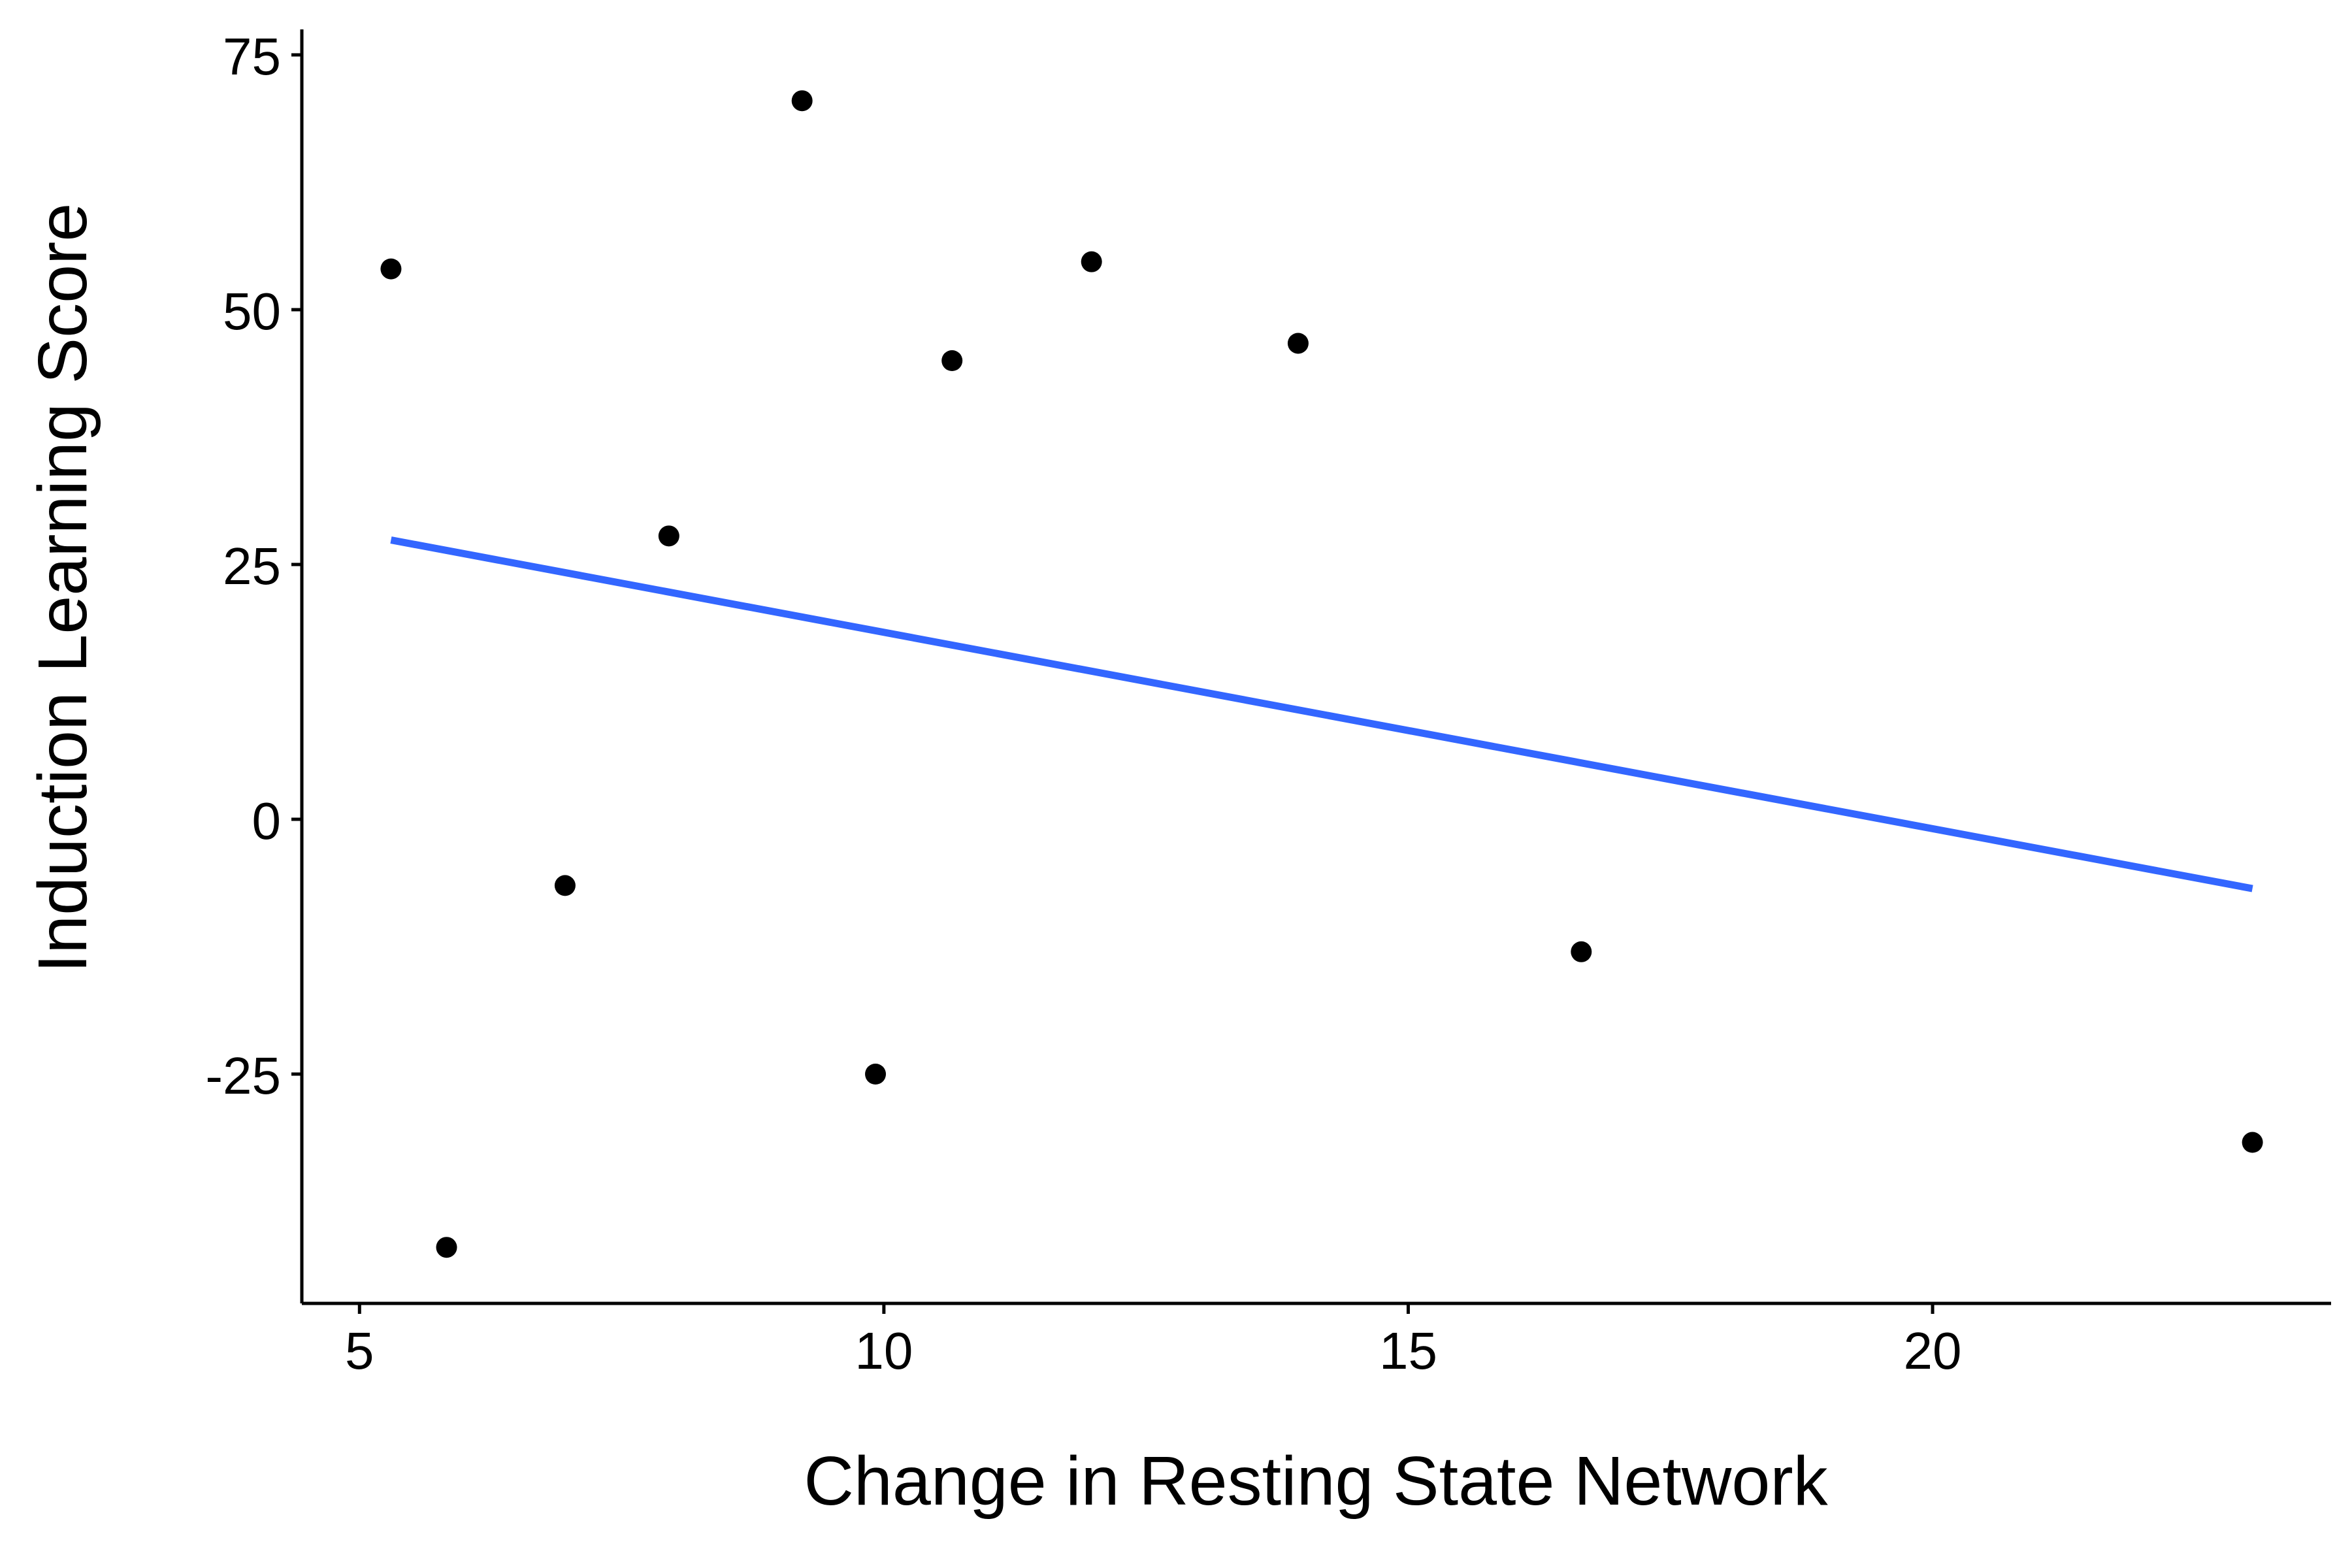 This screenshot has height=1568, width=2352. What do you see at coordinates (62, 588) in the screenshot?
I see `y-axis-label: Induction Learning Score` at bounding box center [62, 588].